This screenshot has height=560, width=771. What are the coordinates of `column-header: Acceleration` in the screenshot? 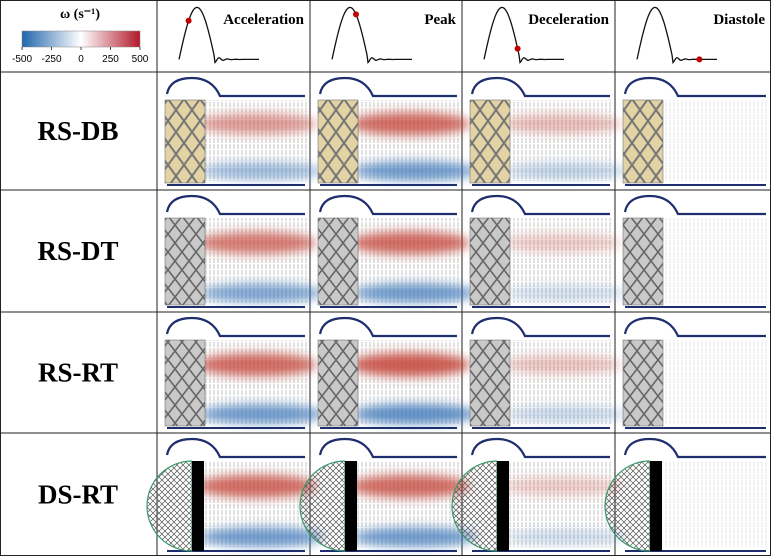 It's located at (263, 20).